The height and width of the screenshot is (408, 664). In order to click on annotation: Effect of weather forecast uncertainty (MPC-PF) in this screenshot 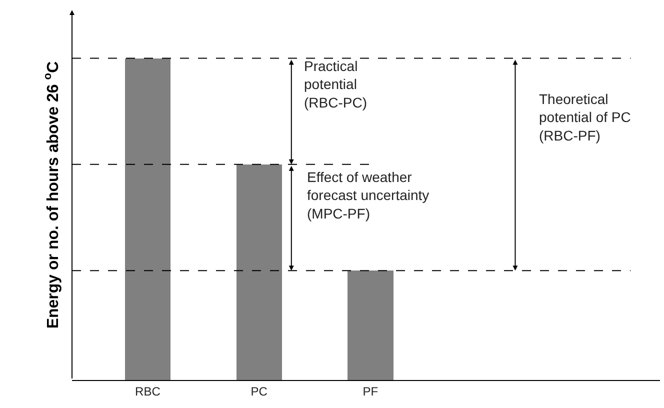, I will do `click(368, 195)`.